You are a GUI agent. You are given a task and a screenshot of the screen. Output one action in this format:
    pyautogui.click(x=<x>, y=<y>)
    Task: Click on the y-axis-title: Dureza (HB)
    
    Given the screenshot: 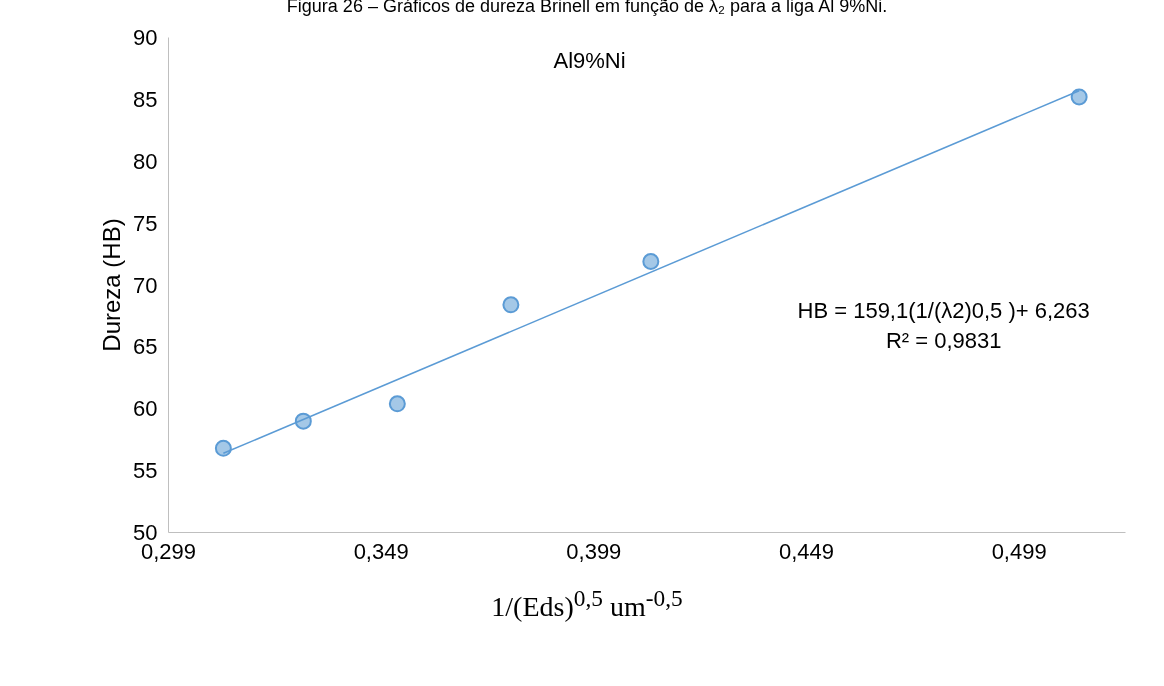 What is the action you would take?
    pyautogui.click(x=112, y=285)
    